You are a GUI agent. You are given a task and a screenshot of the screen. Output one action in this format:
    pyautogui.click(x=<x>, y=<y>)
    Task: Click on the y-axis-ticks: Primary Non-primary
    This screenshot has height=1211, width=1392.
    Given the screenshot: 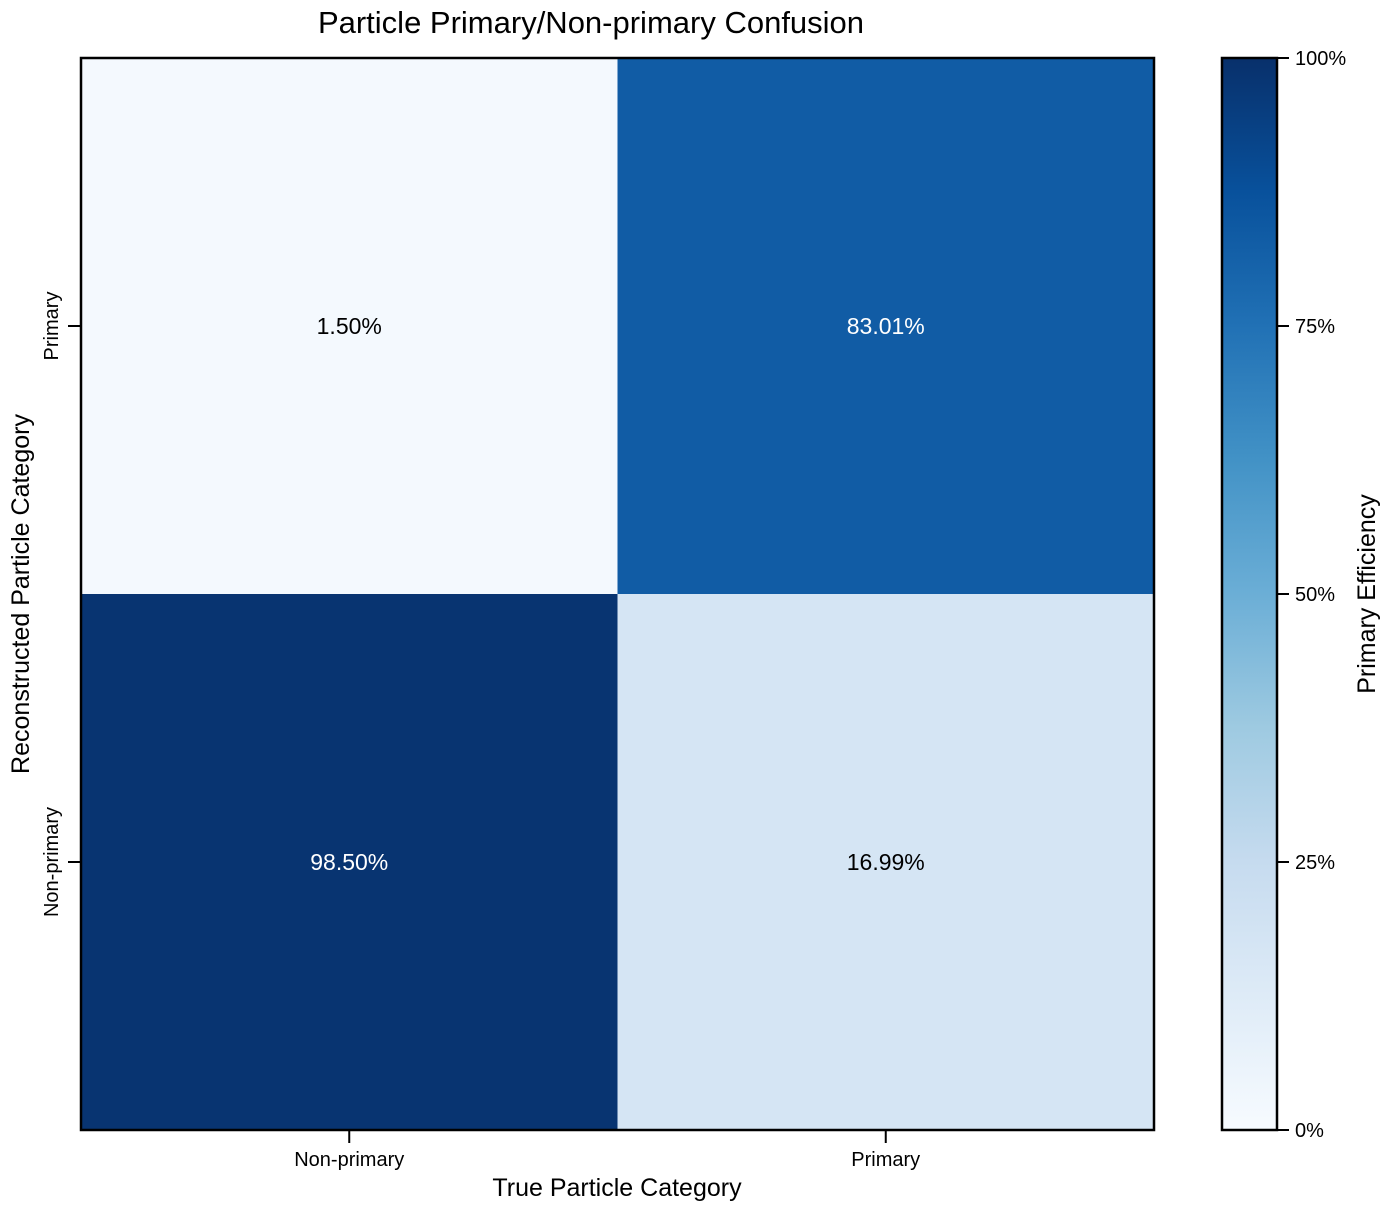 What is the action you would take?
    pyautogui.click(x=61, y=604)
    